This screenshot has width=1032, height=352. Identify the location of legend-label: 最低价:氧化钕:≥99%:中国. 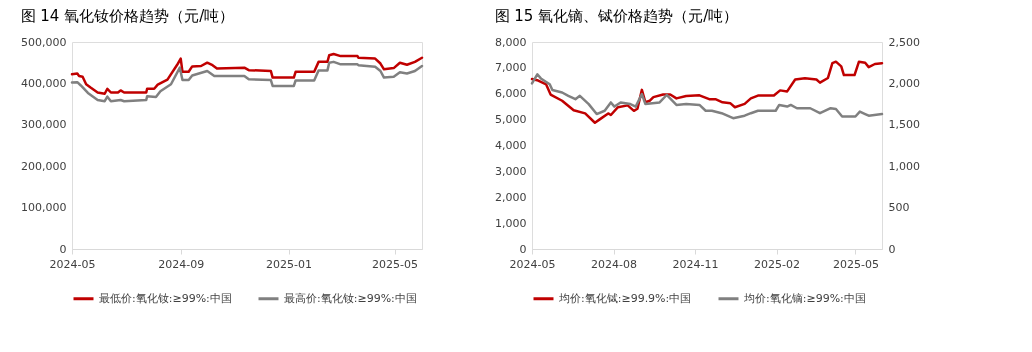
(165, 298).